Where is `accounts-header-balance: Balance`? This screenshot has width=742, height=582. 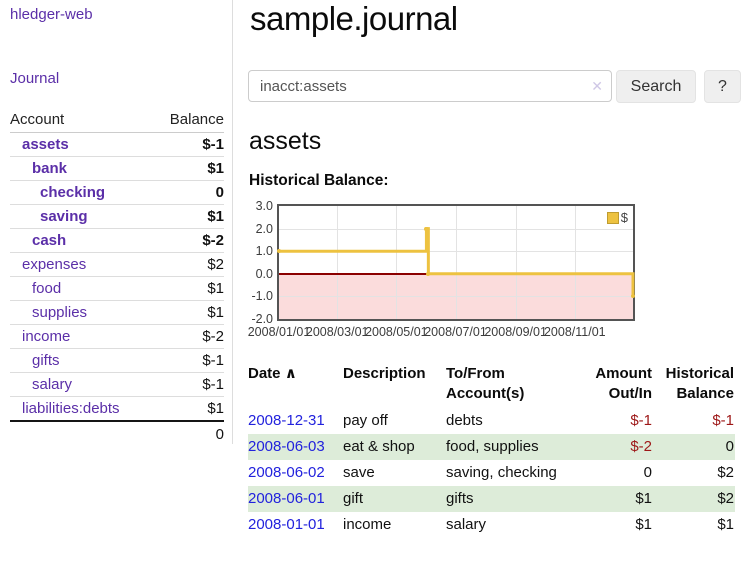 accounts-header-balance: Balance is located at coordinates (188, 120).